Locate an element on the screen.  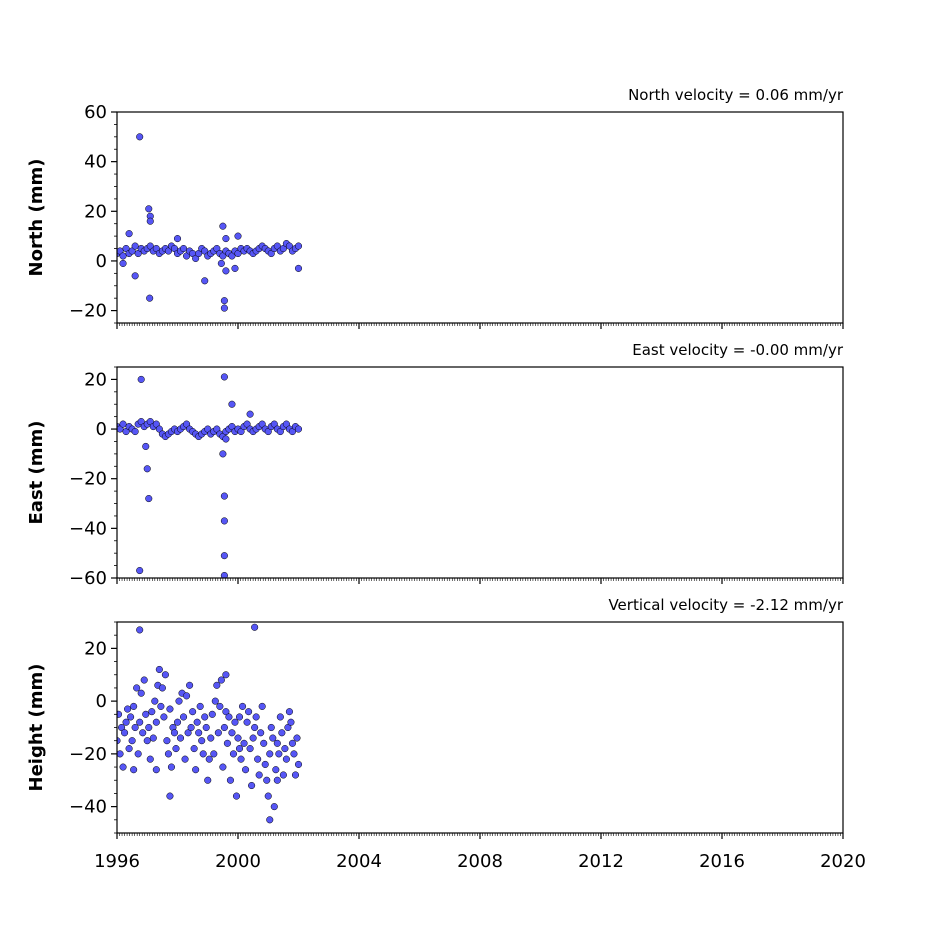
height-xtick-label: 2004 is located at coordinates (359, 861).